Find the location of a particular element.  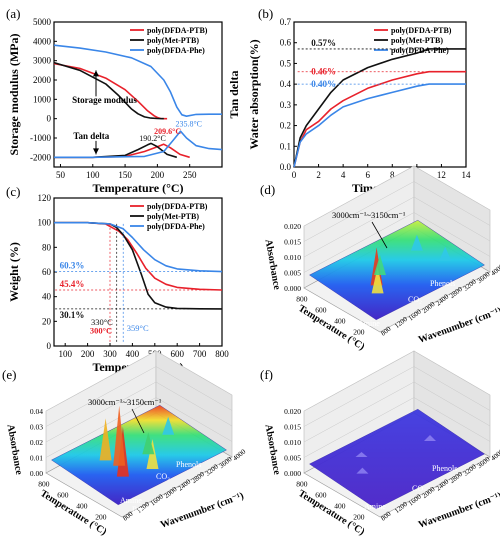

panel-b-plateau-label: 0.40% is located at coordinates (323, 84).